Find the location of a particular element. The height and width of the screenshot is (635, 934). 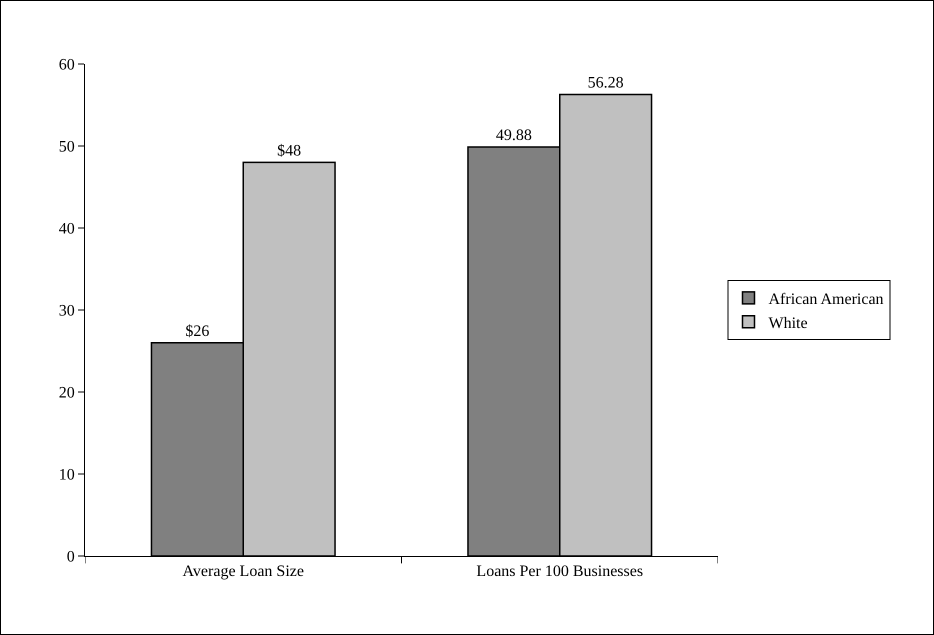

y-tick-label: 50 is located at coordinates (66, 147).